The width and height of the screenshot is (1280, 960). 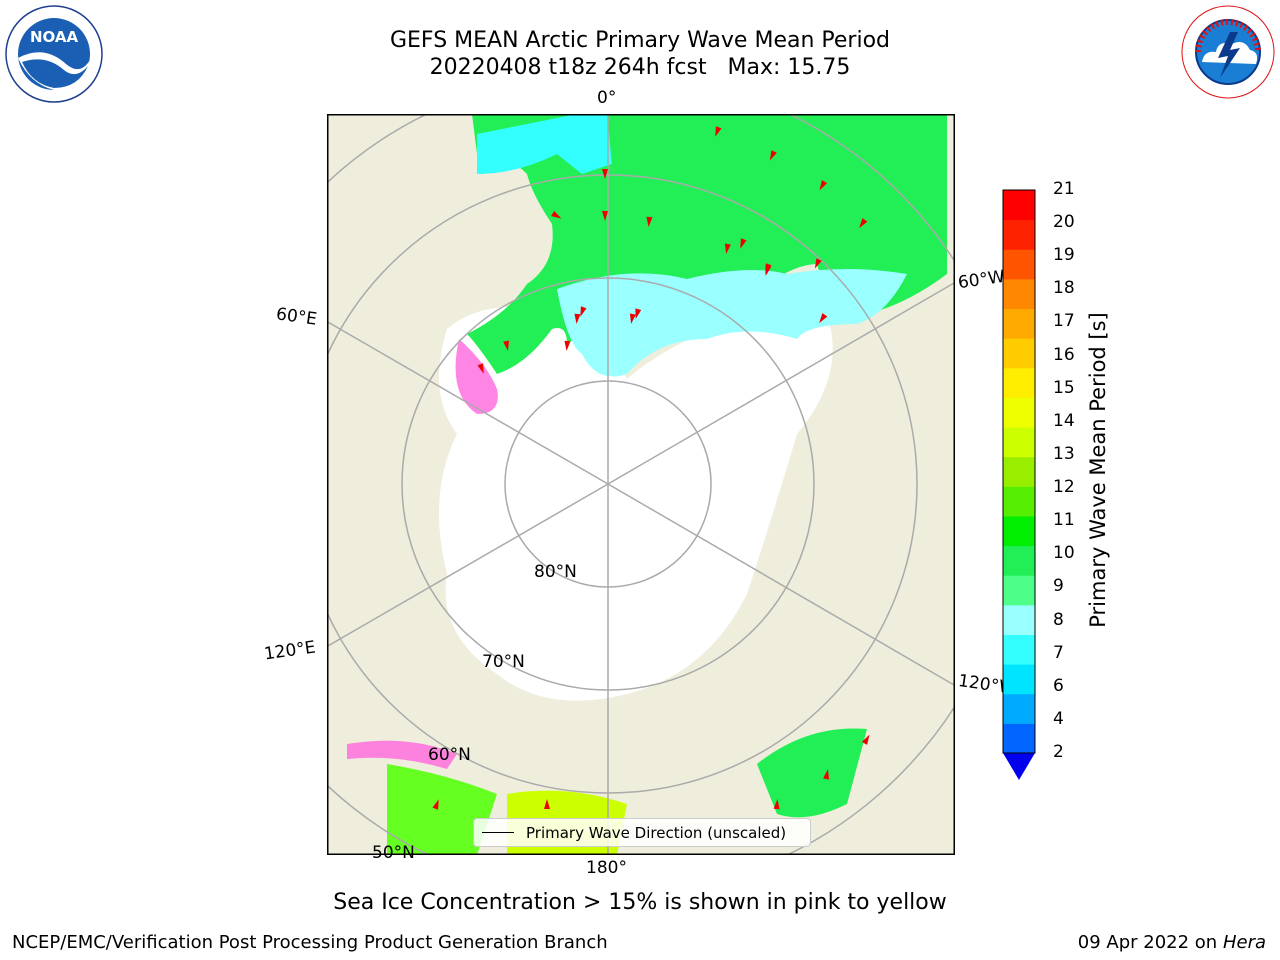 What do you see at coordinates (656, 832) in the screenshot?
I see `legend-label: Primary Wave Direction (unscaled)` at bounding box center [656, 832].